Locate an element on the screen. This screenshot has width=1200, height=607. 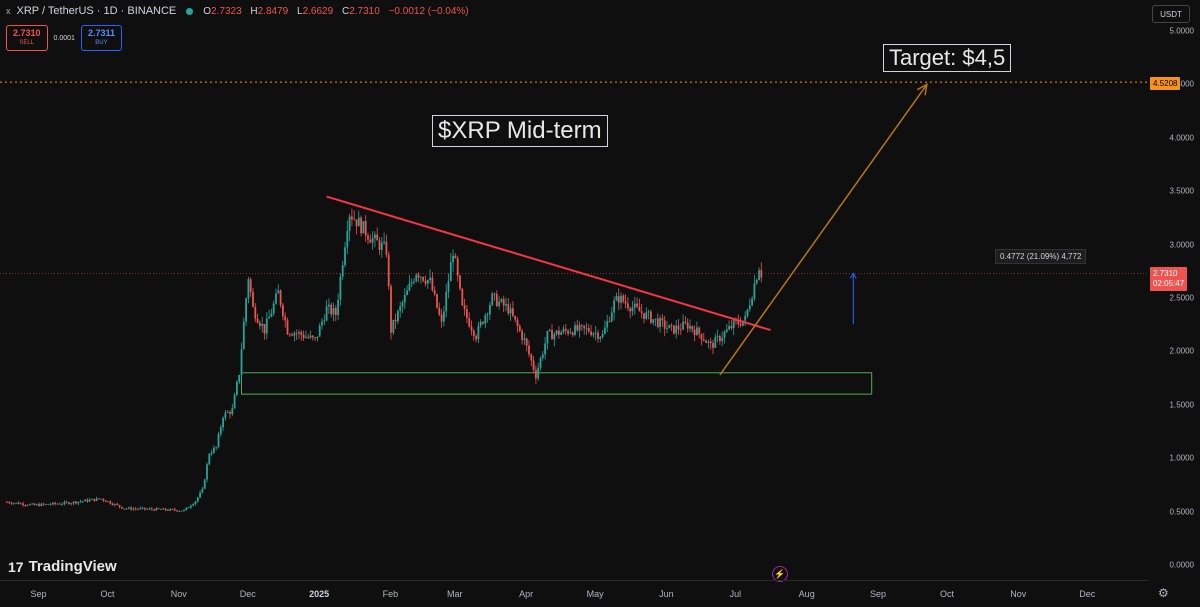
price-tick-label: 5.0000 is located at coordinates (1181, 31).